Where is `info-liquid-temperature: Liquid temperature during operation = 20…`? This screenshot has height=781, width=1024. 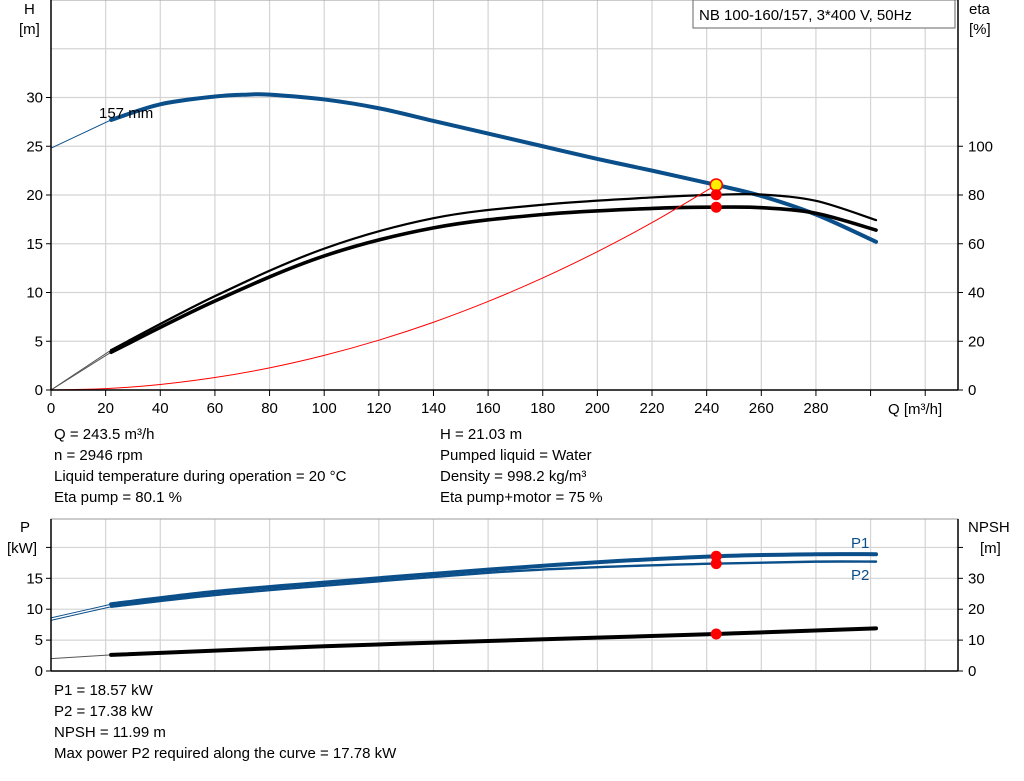
info-liquid-temperature: Liquid temperature during operation = 20… is located at coordinates (200, 476).